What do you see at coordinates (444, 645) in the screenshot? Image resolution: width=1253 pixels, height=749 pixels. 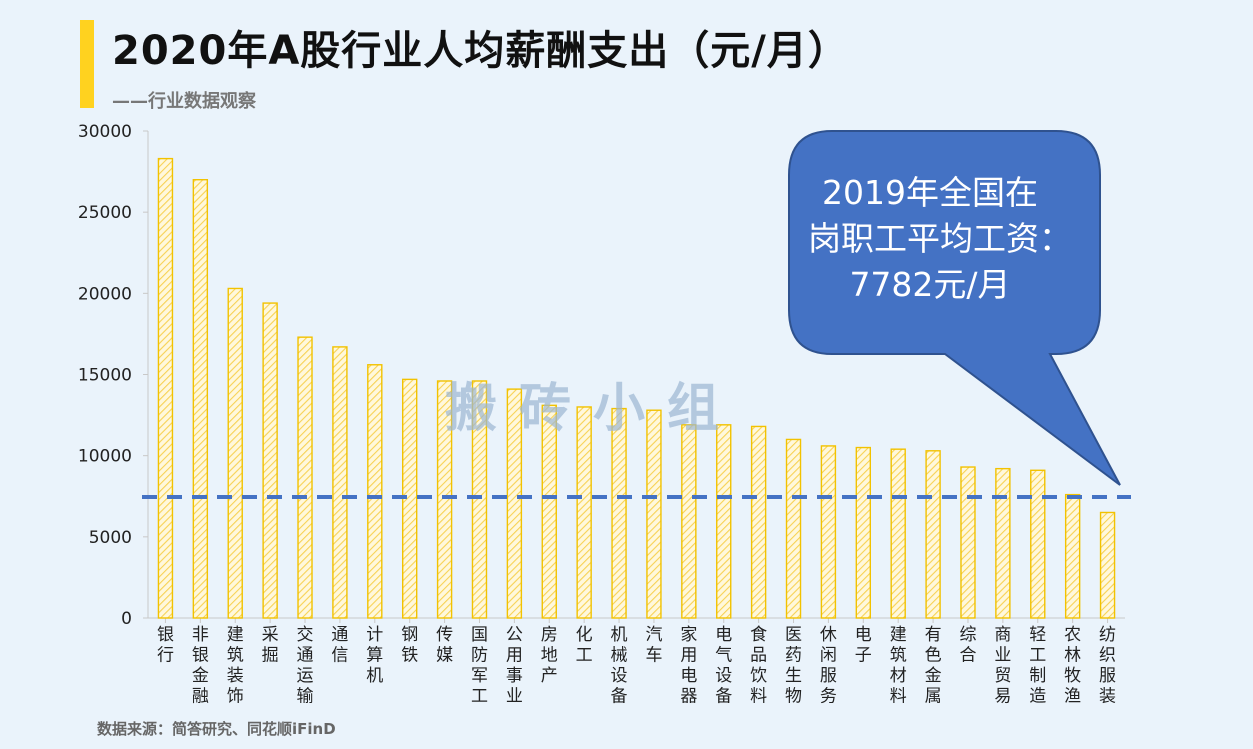 I see `x-tick-label: 传媒` at bounding box center [444, 645].